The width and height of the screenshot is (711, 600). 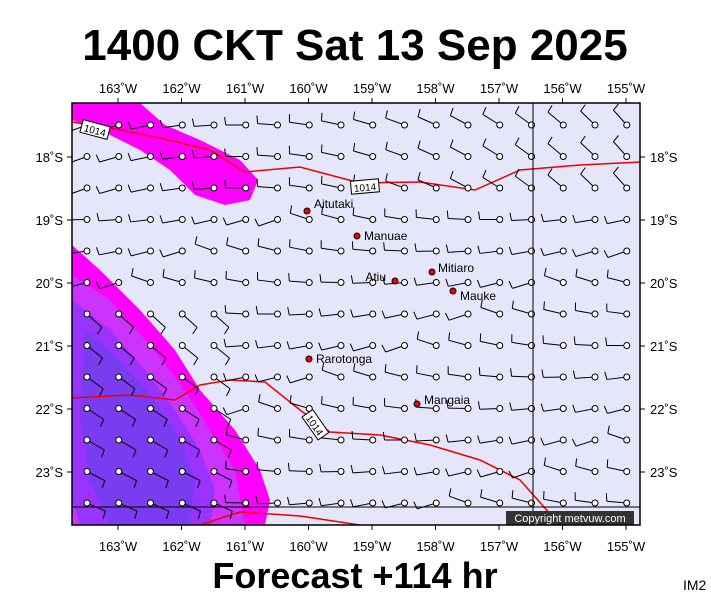 What do you see at coordinates (354, 45) in the screenshot?
I see `title: 1400 CKT Sat 13 Sep 2025` at bounding box center [354, 45].